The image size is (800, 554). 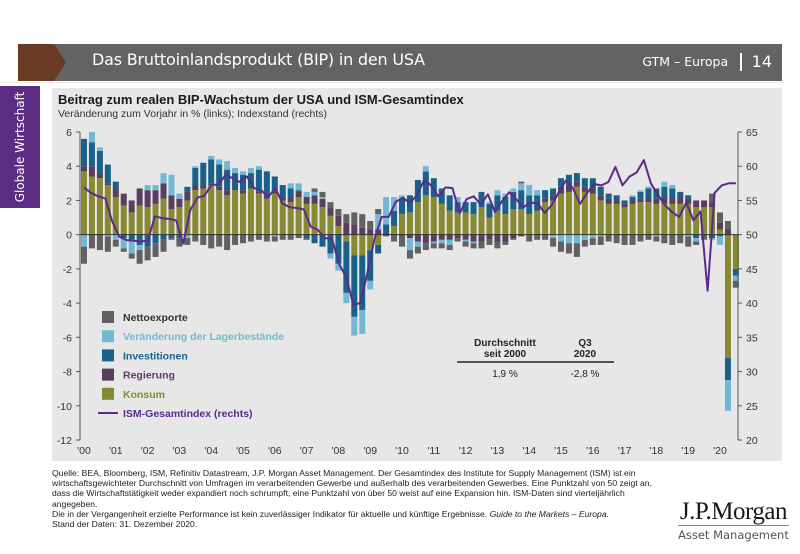 What do you see at coordinates (720, 451) in the screenshot?
I see `x-tick-label: '20` at bounding box center [720, 451].